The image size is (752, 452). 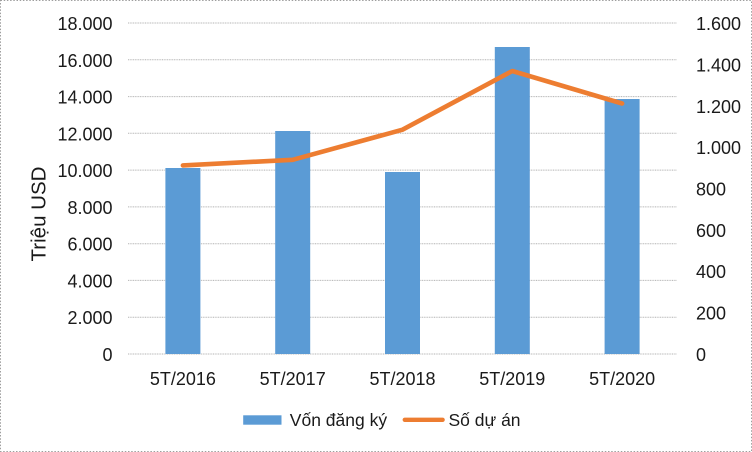 What do you see at coordinates (183, 379) in the screenshot?
I see `svg-text: 5T/2016` at bounding box center [183, 379].